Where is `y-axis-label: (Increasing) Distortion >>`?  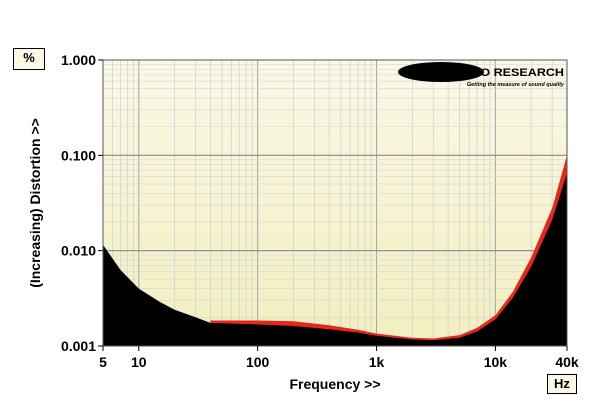
y-axis-label: (Increasing) Distortion >> is located at coordinates (35, 203).